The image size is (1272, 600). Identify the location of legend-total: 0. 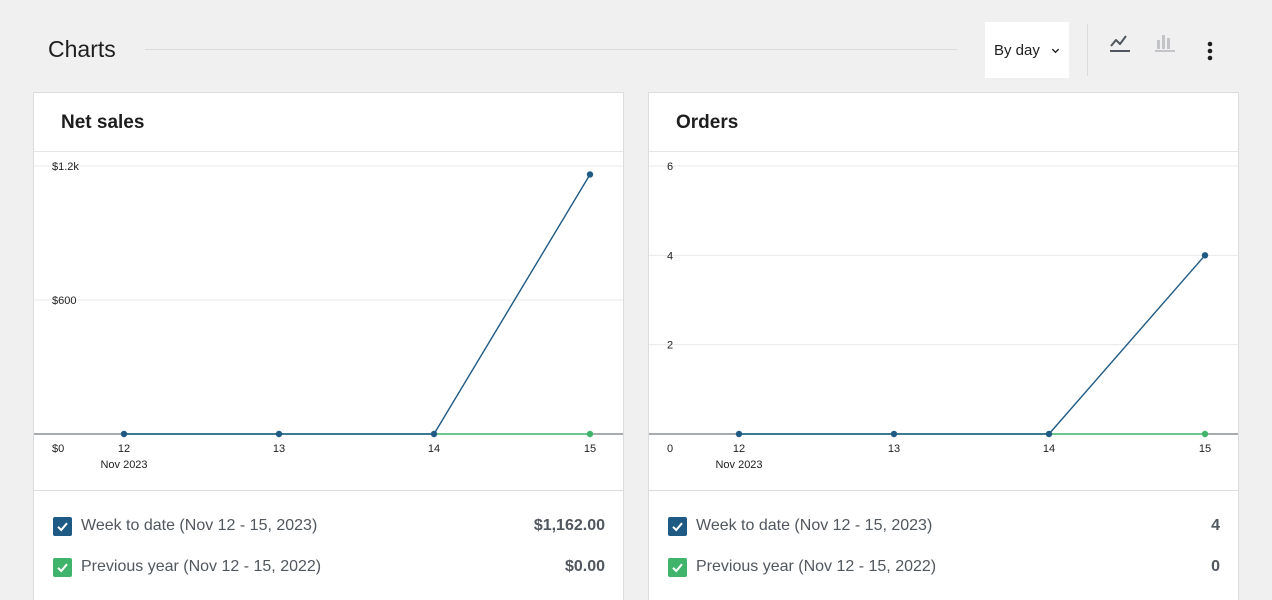
(1215, 566).